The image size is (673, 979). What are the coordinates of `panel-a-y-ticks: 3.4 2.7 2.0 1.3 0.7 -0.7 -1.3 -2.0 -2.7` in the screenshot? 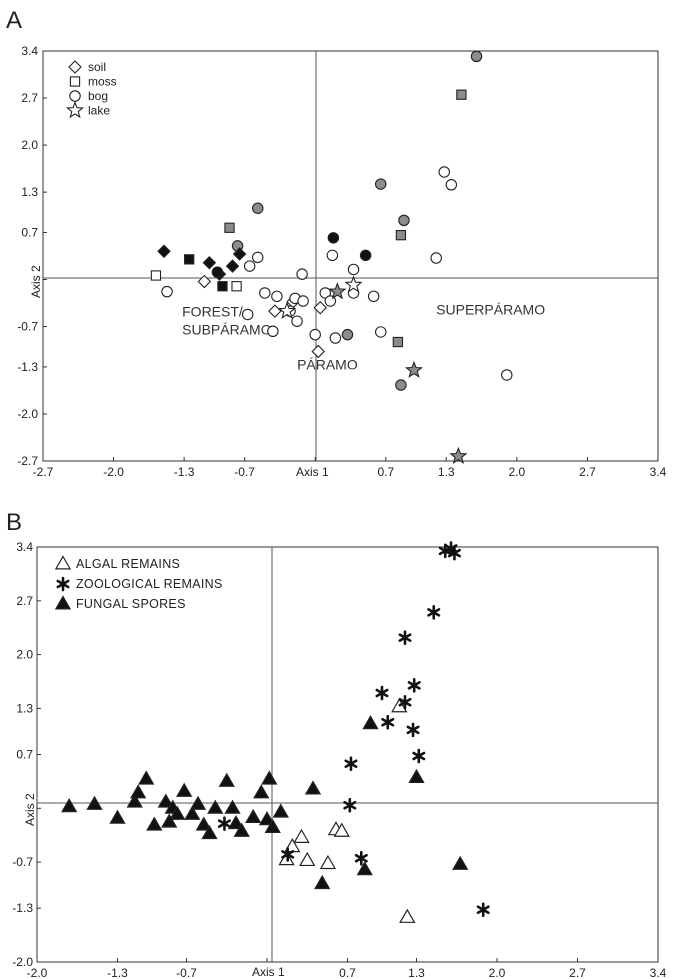 It's located at (32, 256).